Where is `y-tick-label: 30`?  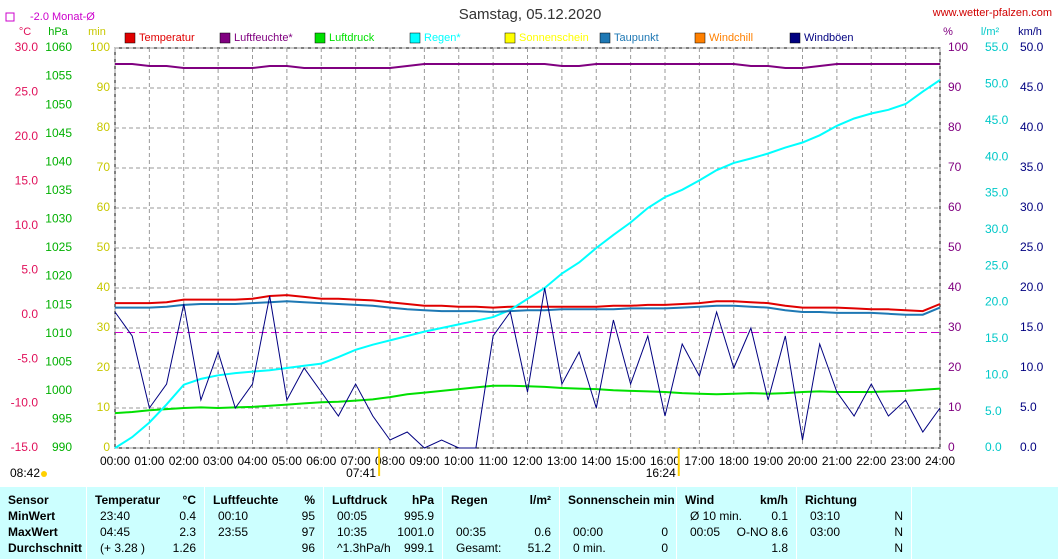 y-tick-label: 30 is located at coordinates (955, 327).